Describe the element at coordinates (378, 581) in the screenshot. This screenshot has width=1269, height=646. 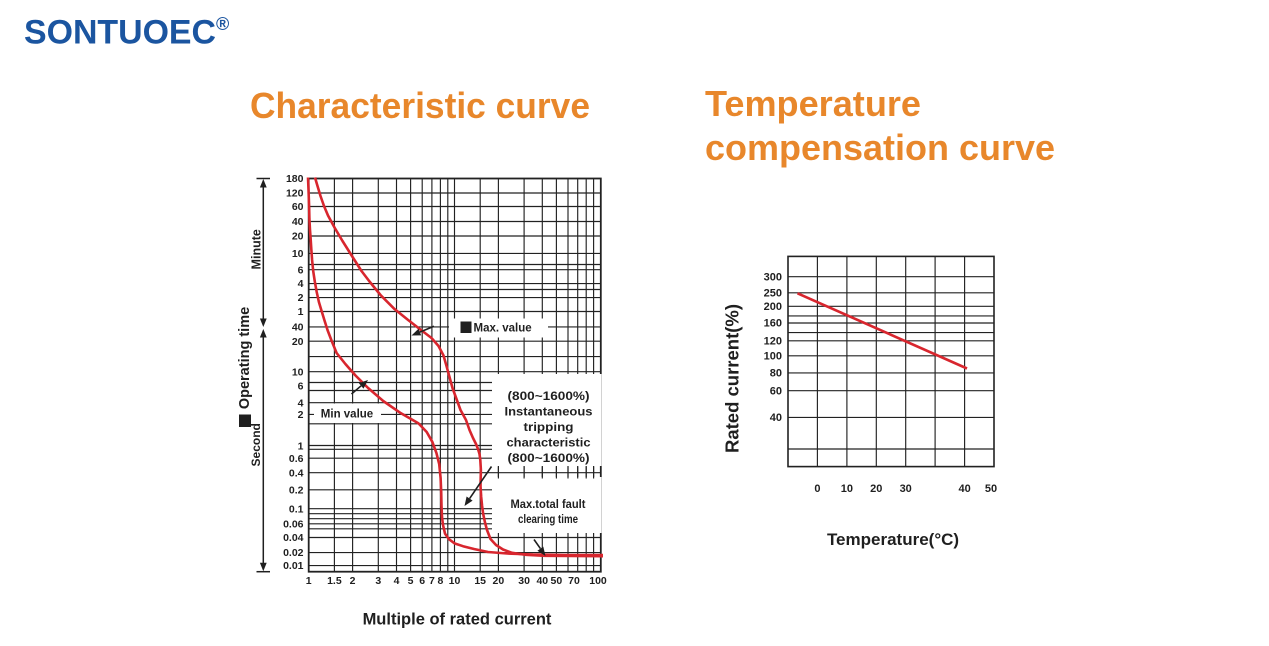
I see `svg-text: 3` at that location.